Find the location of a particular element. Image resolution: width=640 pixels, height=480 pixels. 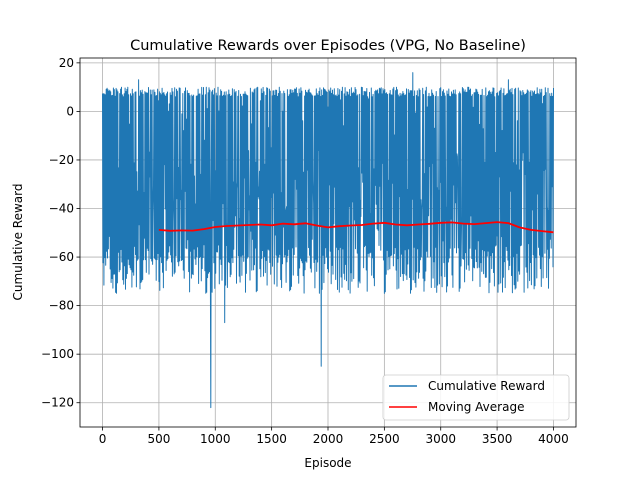

x-axis-ticks: 0 500 1000 1500 2000 2500 3000 3500 4000 is located at coordinates (334, 436).